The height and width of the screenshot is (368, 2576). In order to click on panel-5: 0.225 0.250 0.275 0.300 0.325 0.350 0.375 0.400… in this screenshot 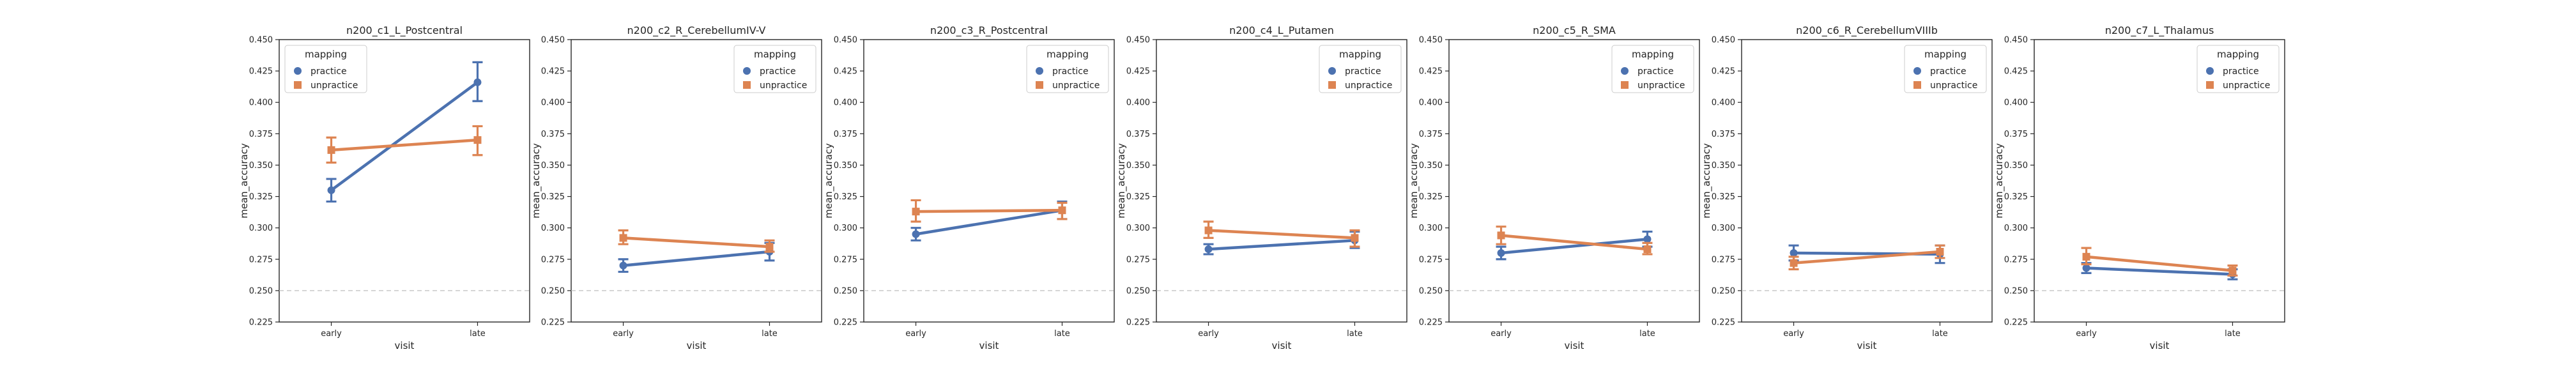, I will do `click(1554, 187)`.